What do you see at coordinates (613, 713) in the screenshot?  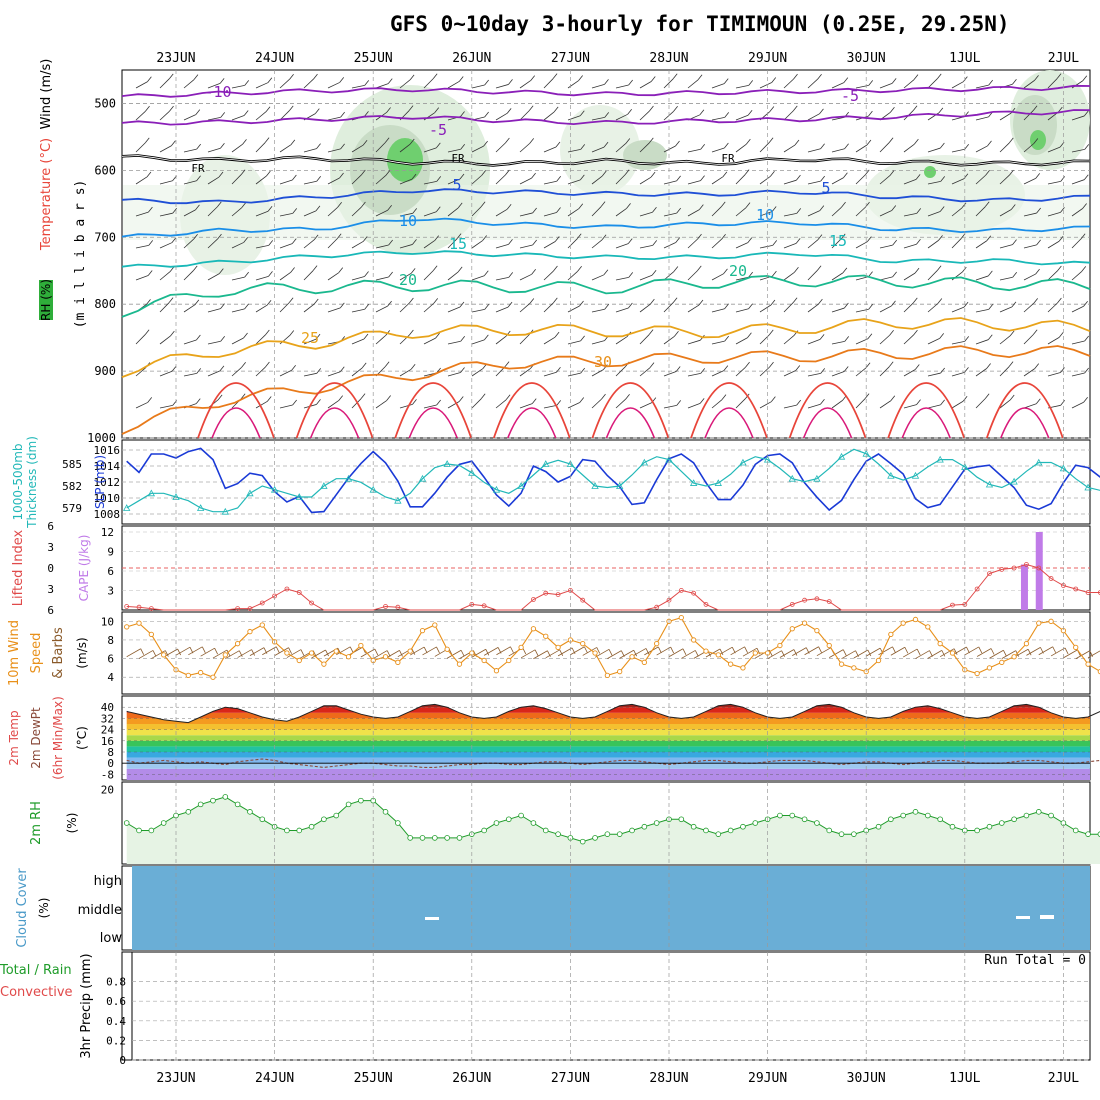 I see `temp-line` at bounding box center [613, 713].